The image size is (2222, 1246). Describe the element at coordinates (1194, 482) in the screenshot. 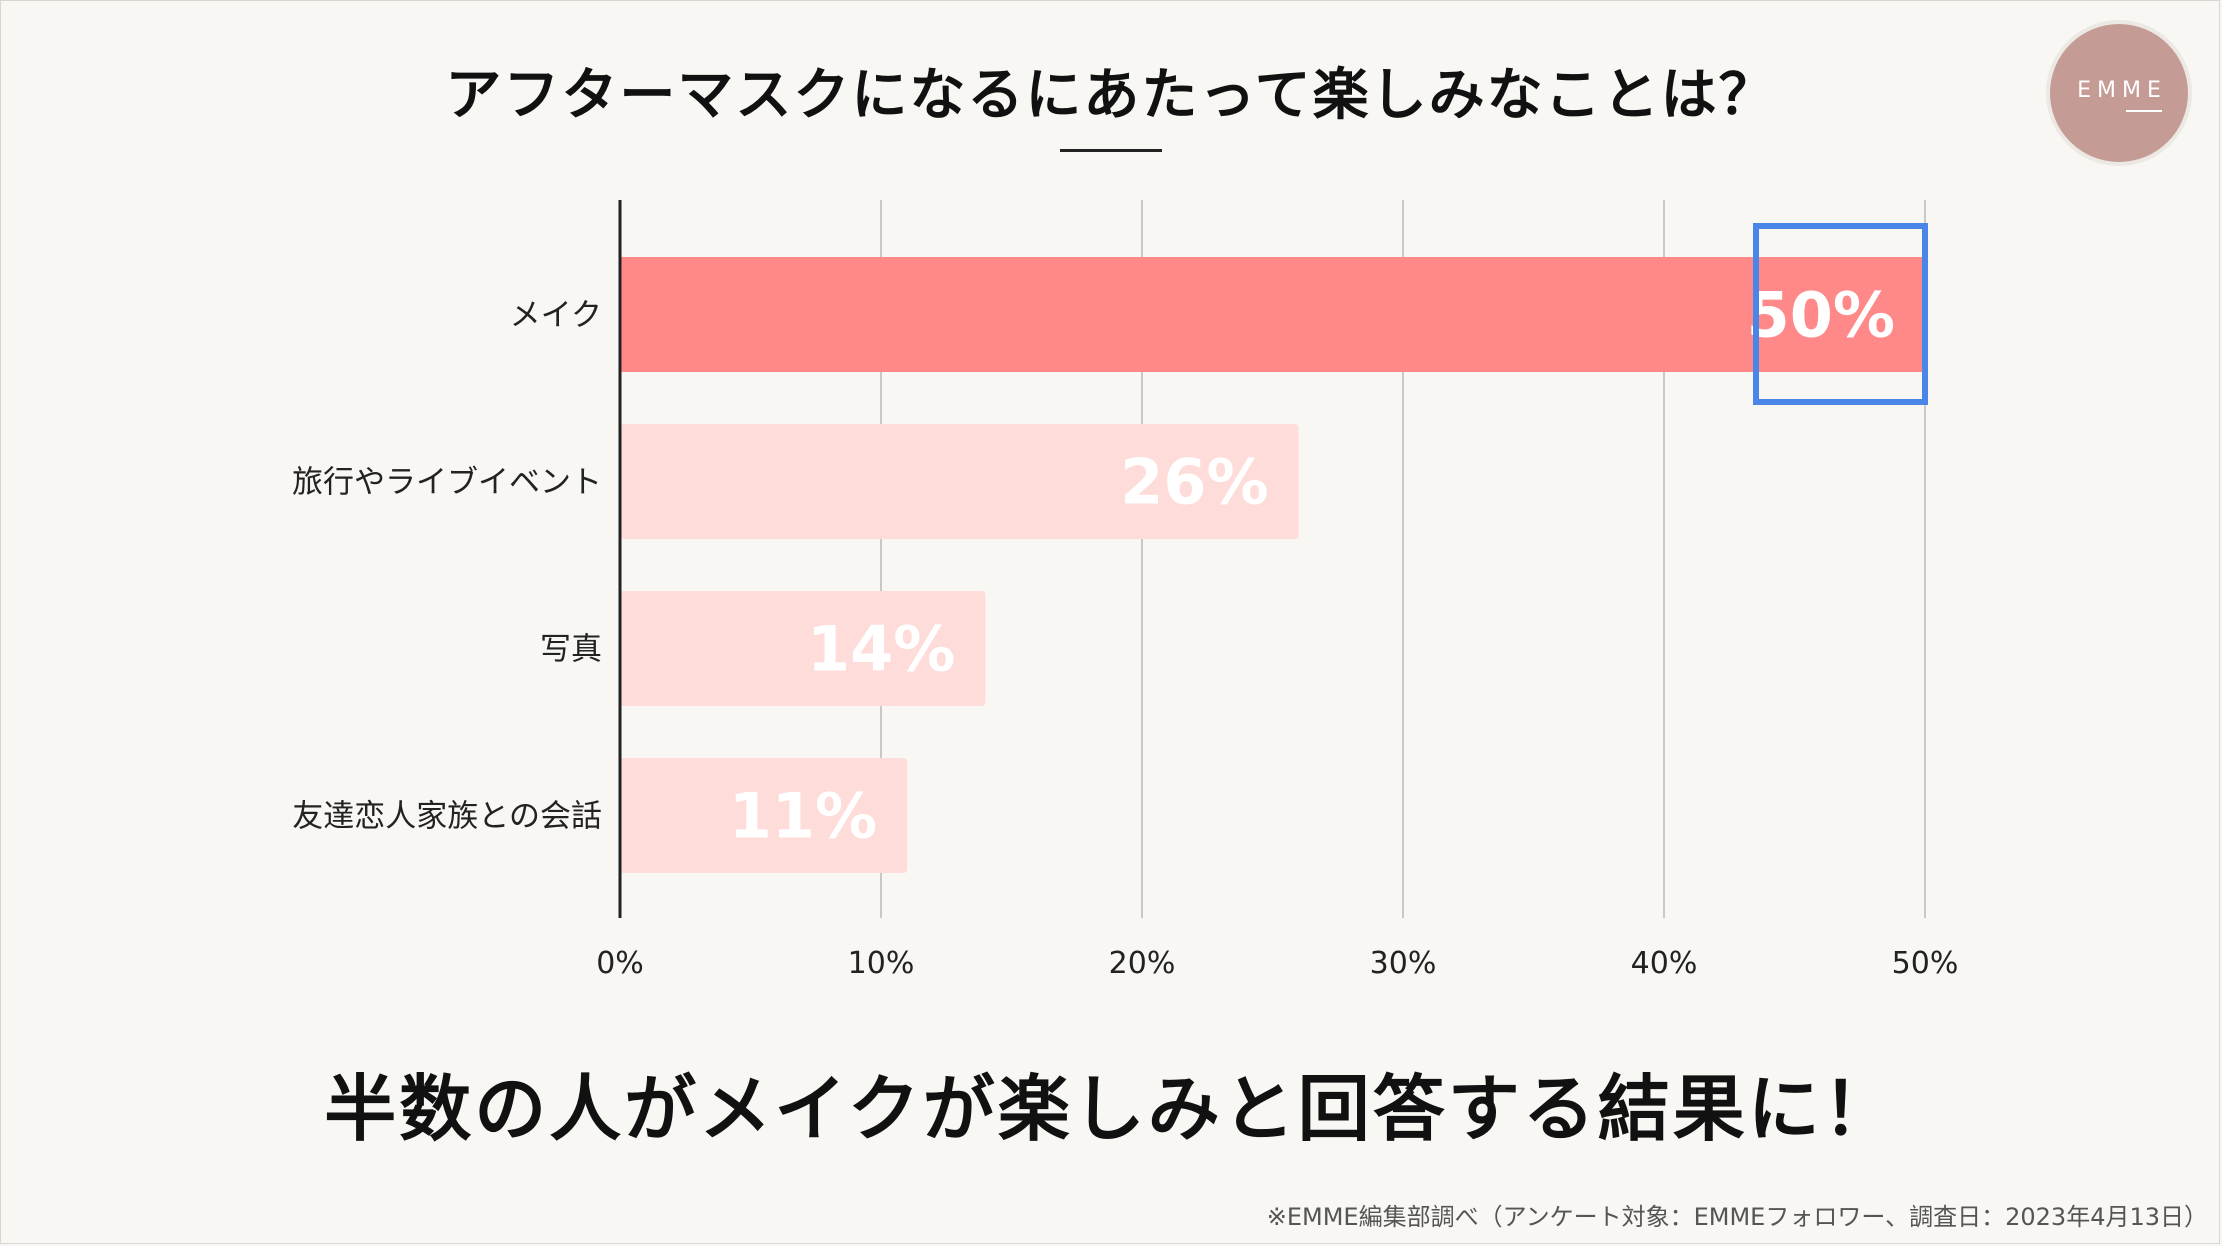

I see `data-label: 26%` at that location.